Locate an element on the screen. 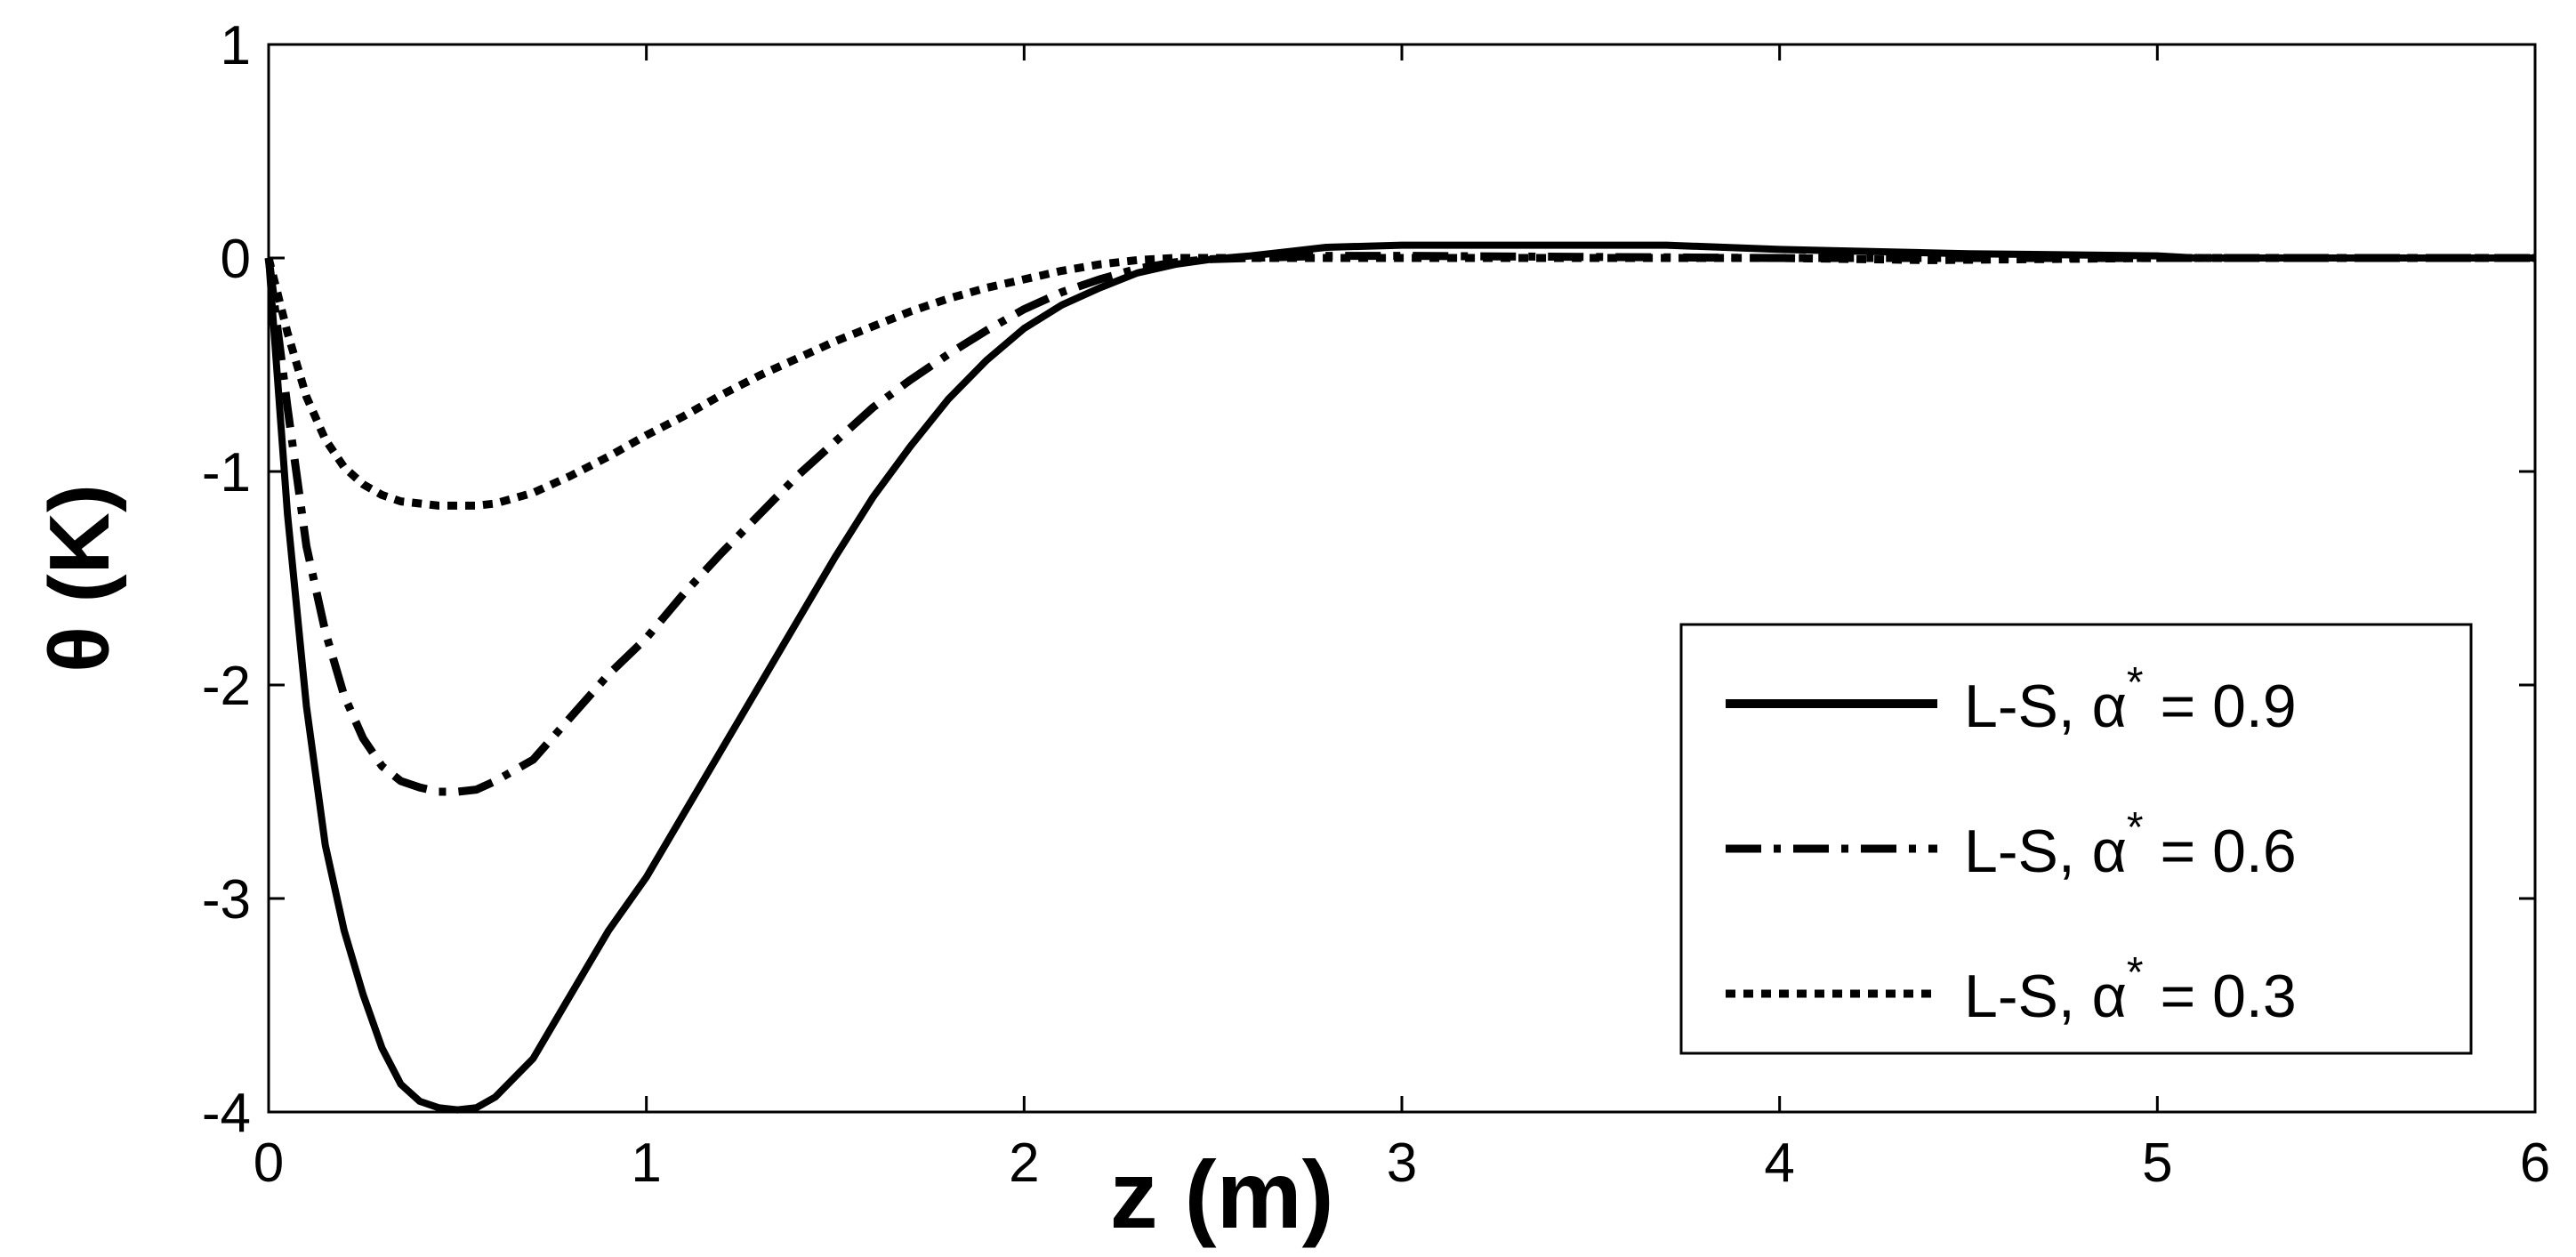  x-axis-title: z (m) is located at coordinates (1222, 1194).